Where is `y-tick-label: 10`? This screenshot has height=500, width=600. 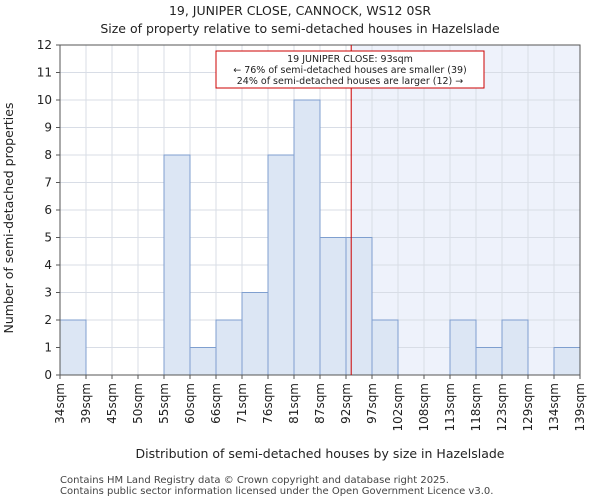
y-tick-label: 10 is located at coordinates (44, 100).